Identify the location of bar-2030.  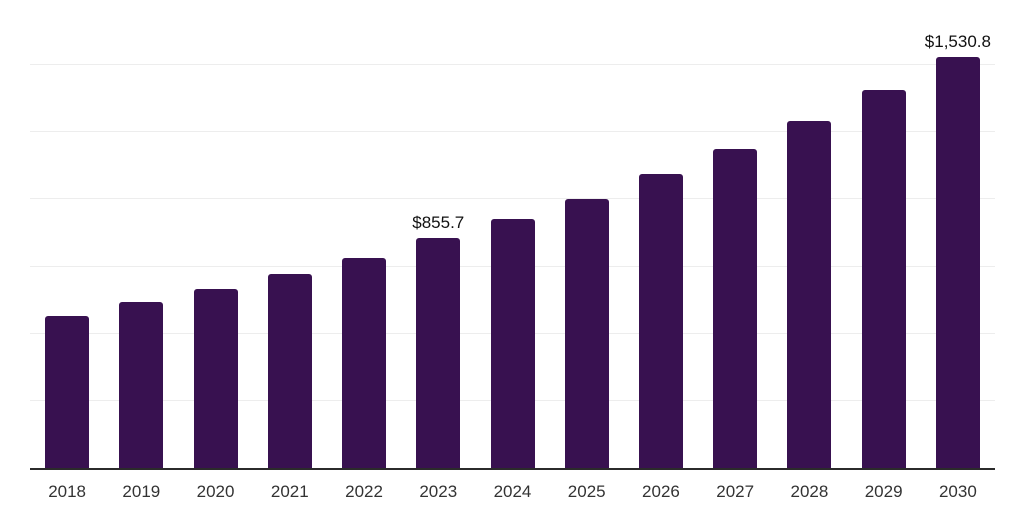
(957, 262).